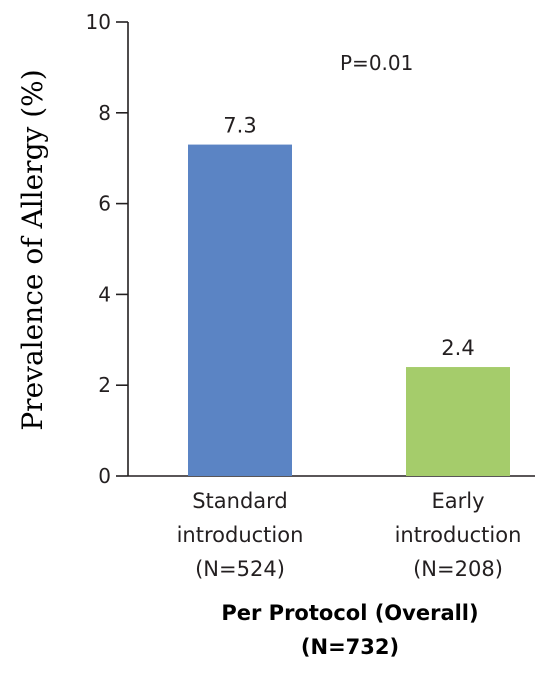  What do you see at coordinates (32, 249) in the screenshot?
I see `y-axis-label: Prevalence of Allergy (%)` at bounding box center [32, 249].